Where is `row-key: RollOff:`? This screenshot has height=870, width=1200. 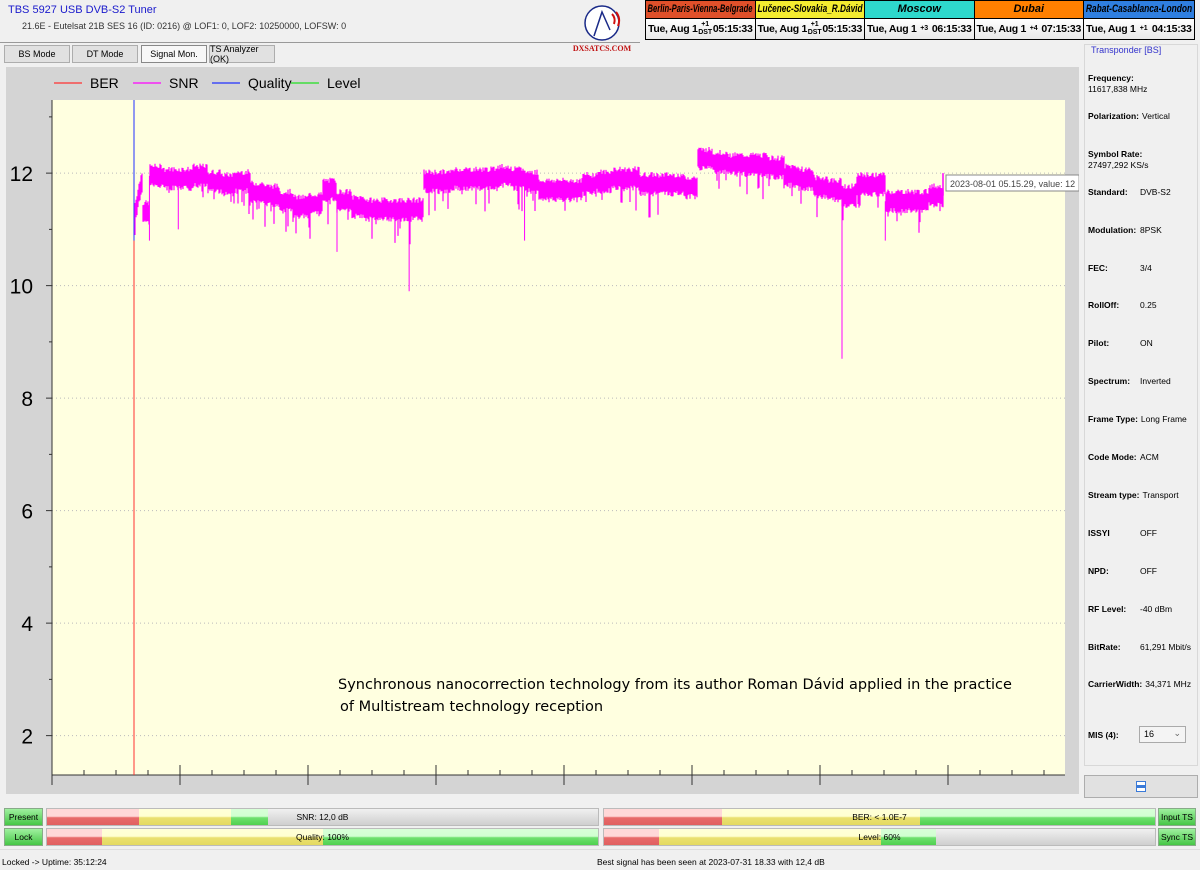
row-key: RollOff: is located at coordinates (1104, 305).